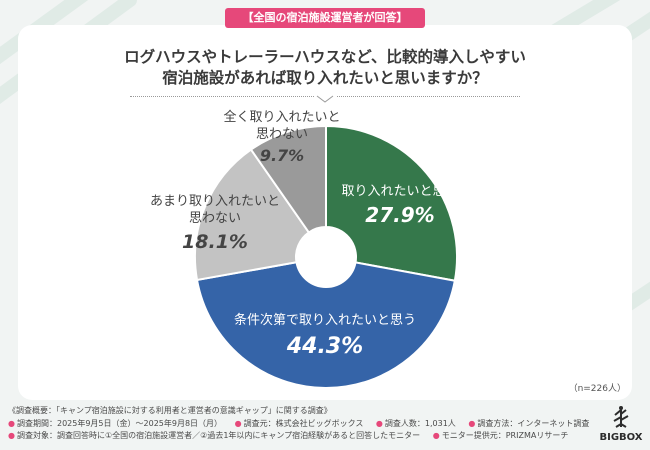  I want to click on footer-period: 調査期間：2025年9月5日（金）～2025年9月8日（月）, so click(119, 423).